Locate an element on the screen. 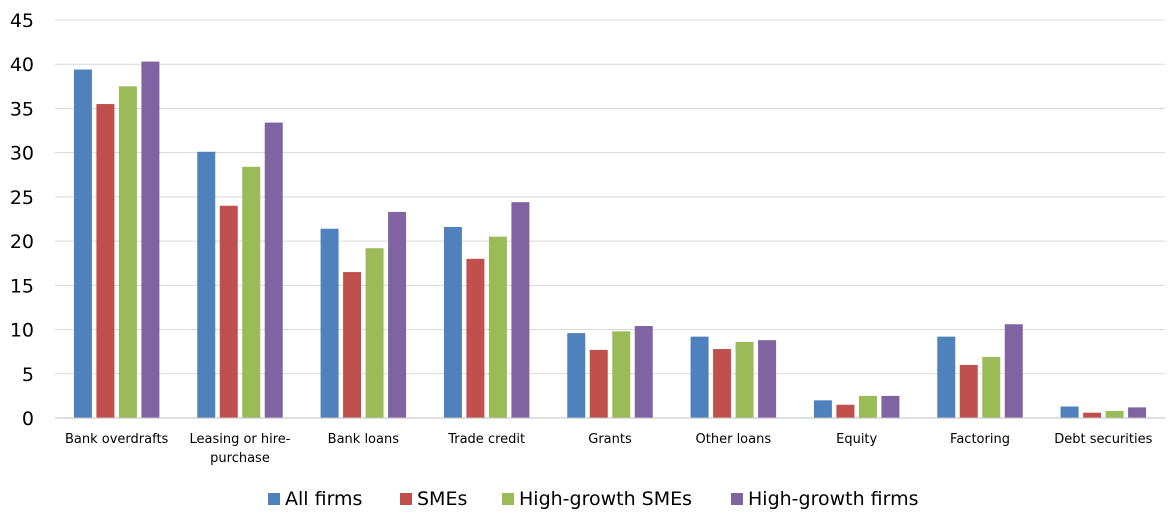 Image resolution: width=1168 pixels, height=517 pixels. legend-label: All firms is located at coordinates (323, 499).